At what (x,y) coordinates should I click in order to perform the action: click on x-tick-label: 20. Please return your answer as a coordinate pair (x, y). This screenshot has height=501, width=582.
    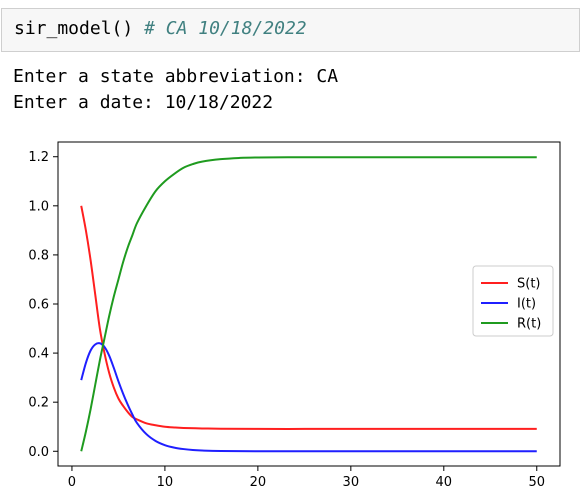
    Looking at the image, I should click on (258, 482).